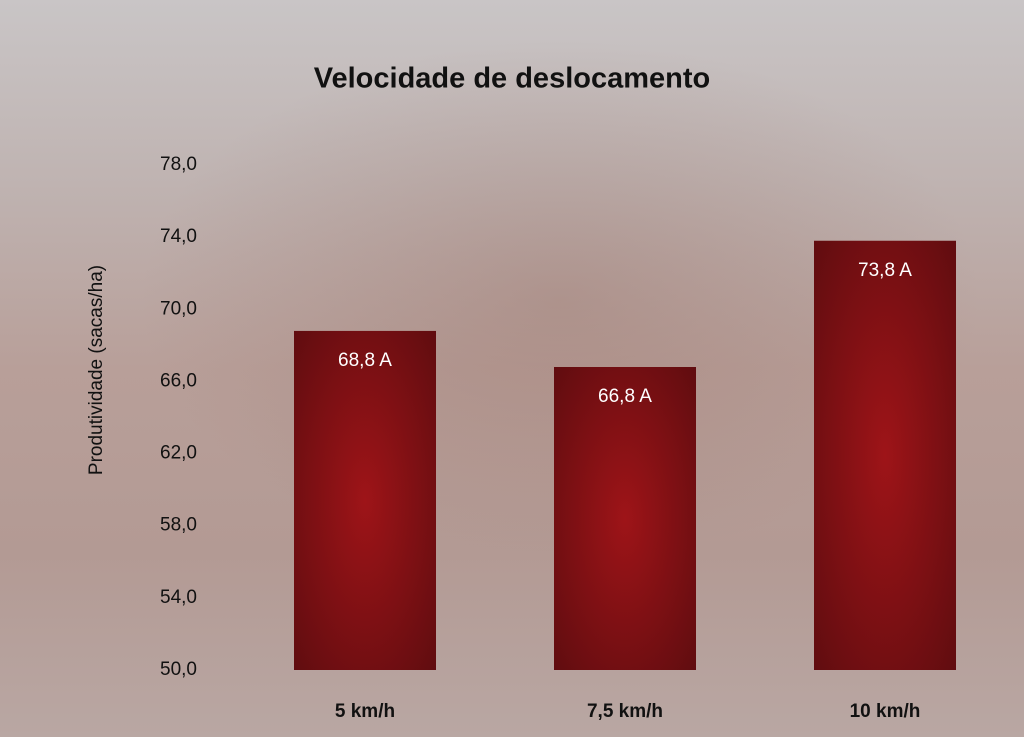 The image size is (1024, 737). What do you see at coordinates (178, 308) in the screenshot?
I see `y-tick-label: 70,0` at bounding box center [178, 308].